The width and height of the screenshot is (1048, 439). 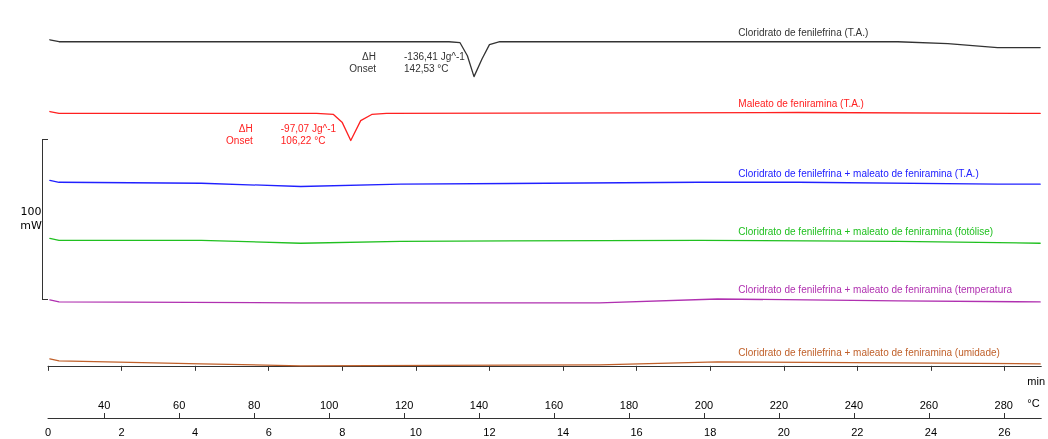 What do you see at coordinates (929, 404) in the screenshot?
I see `x2-tick-label: 260` at bounding box center [929, 404].